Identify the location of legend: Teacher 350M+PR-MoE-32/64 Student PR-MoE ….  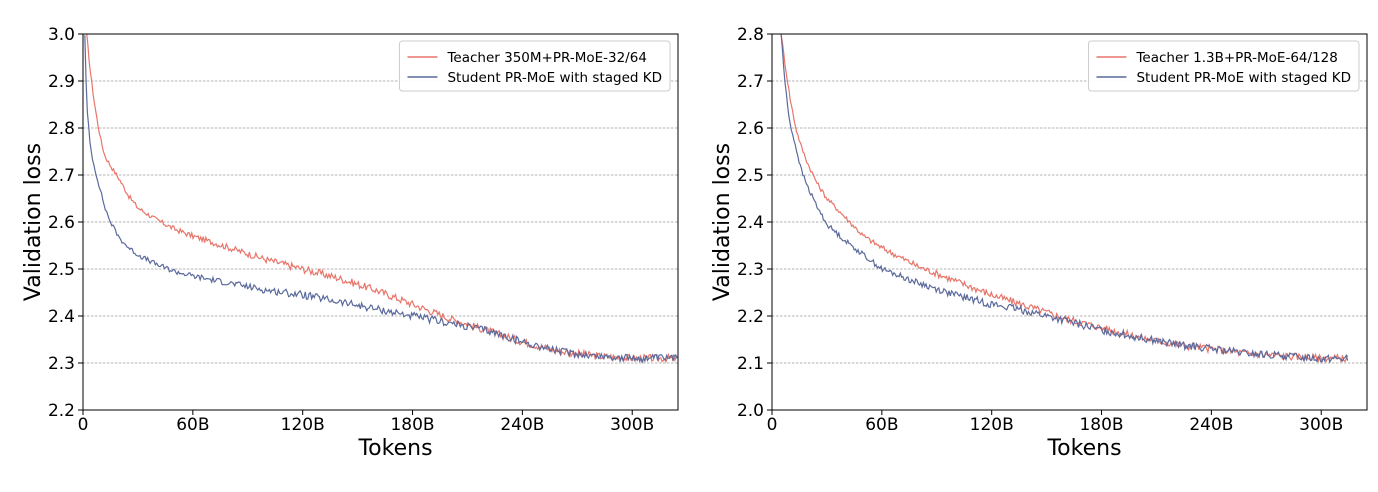
(534, 66).